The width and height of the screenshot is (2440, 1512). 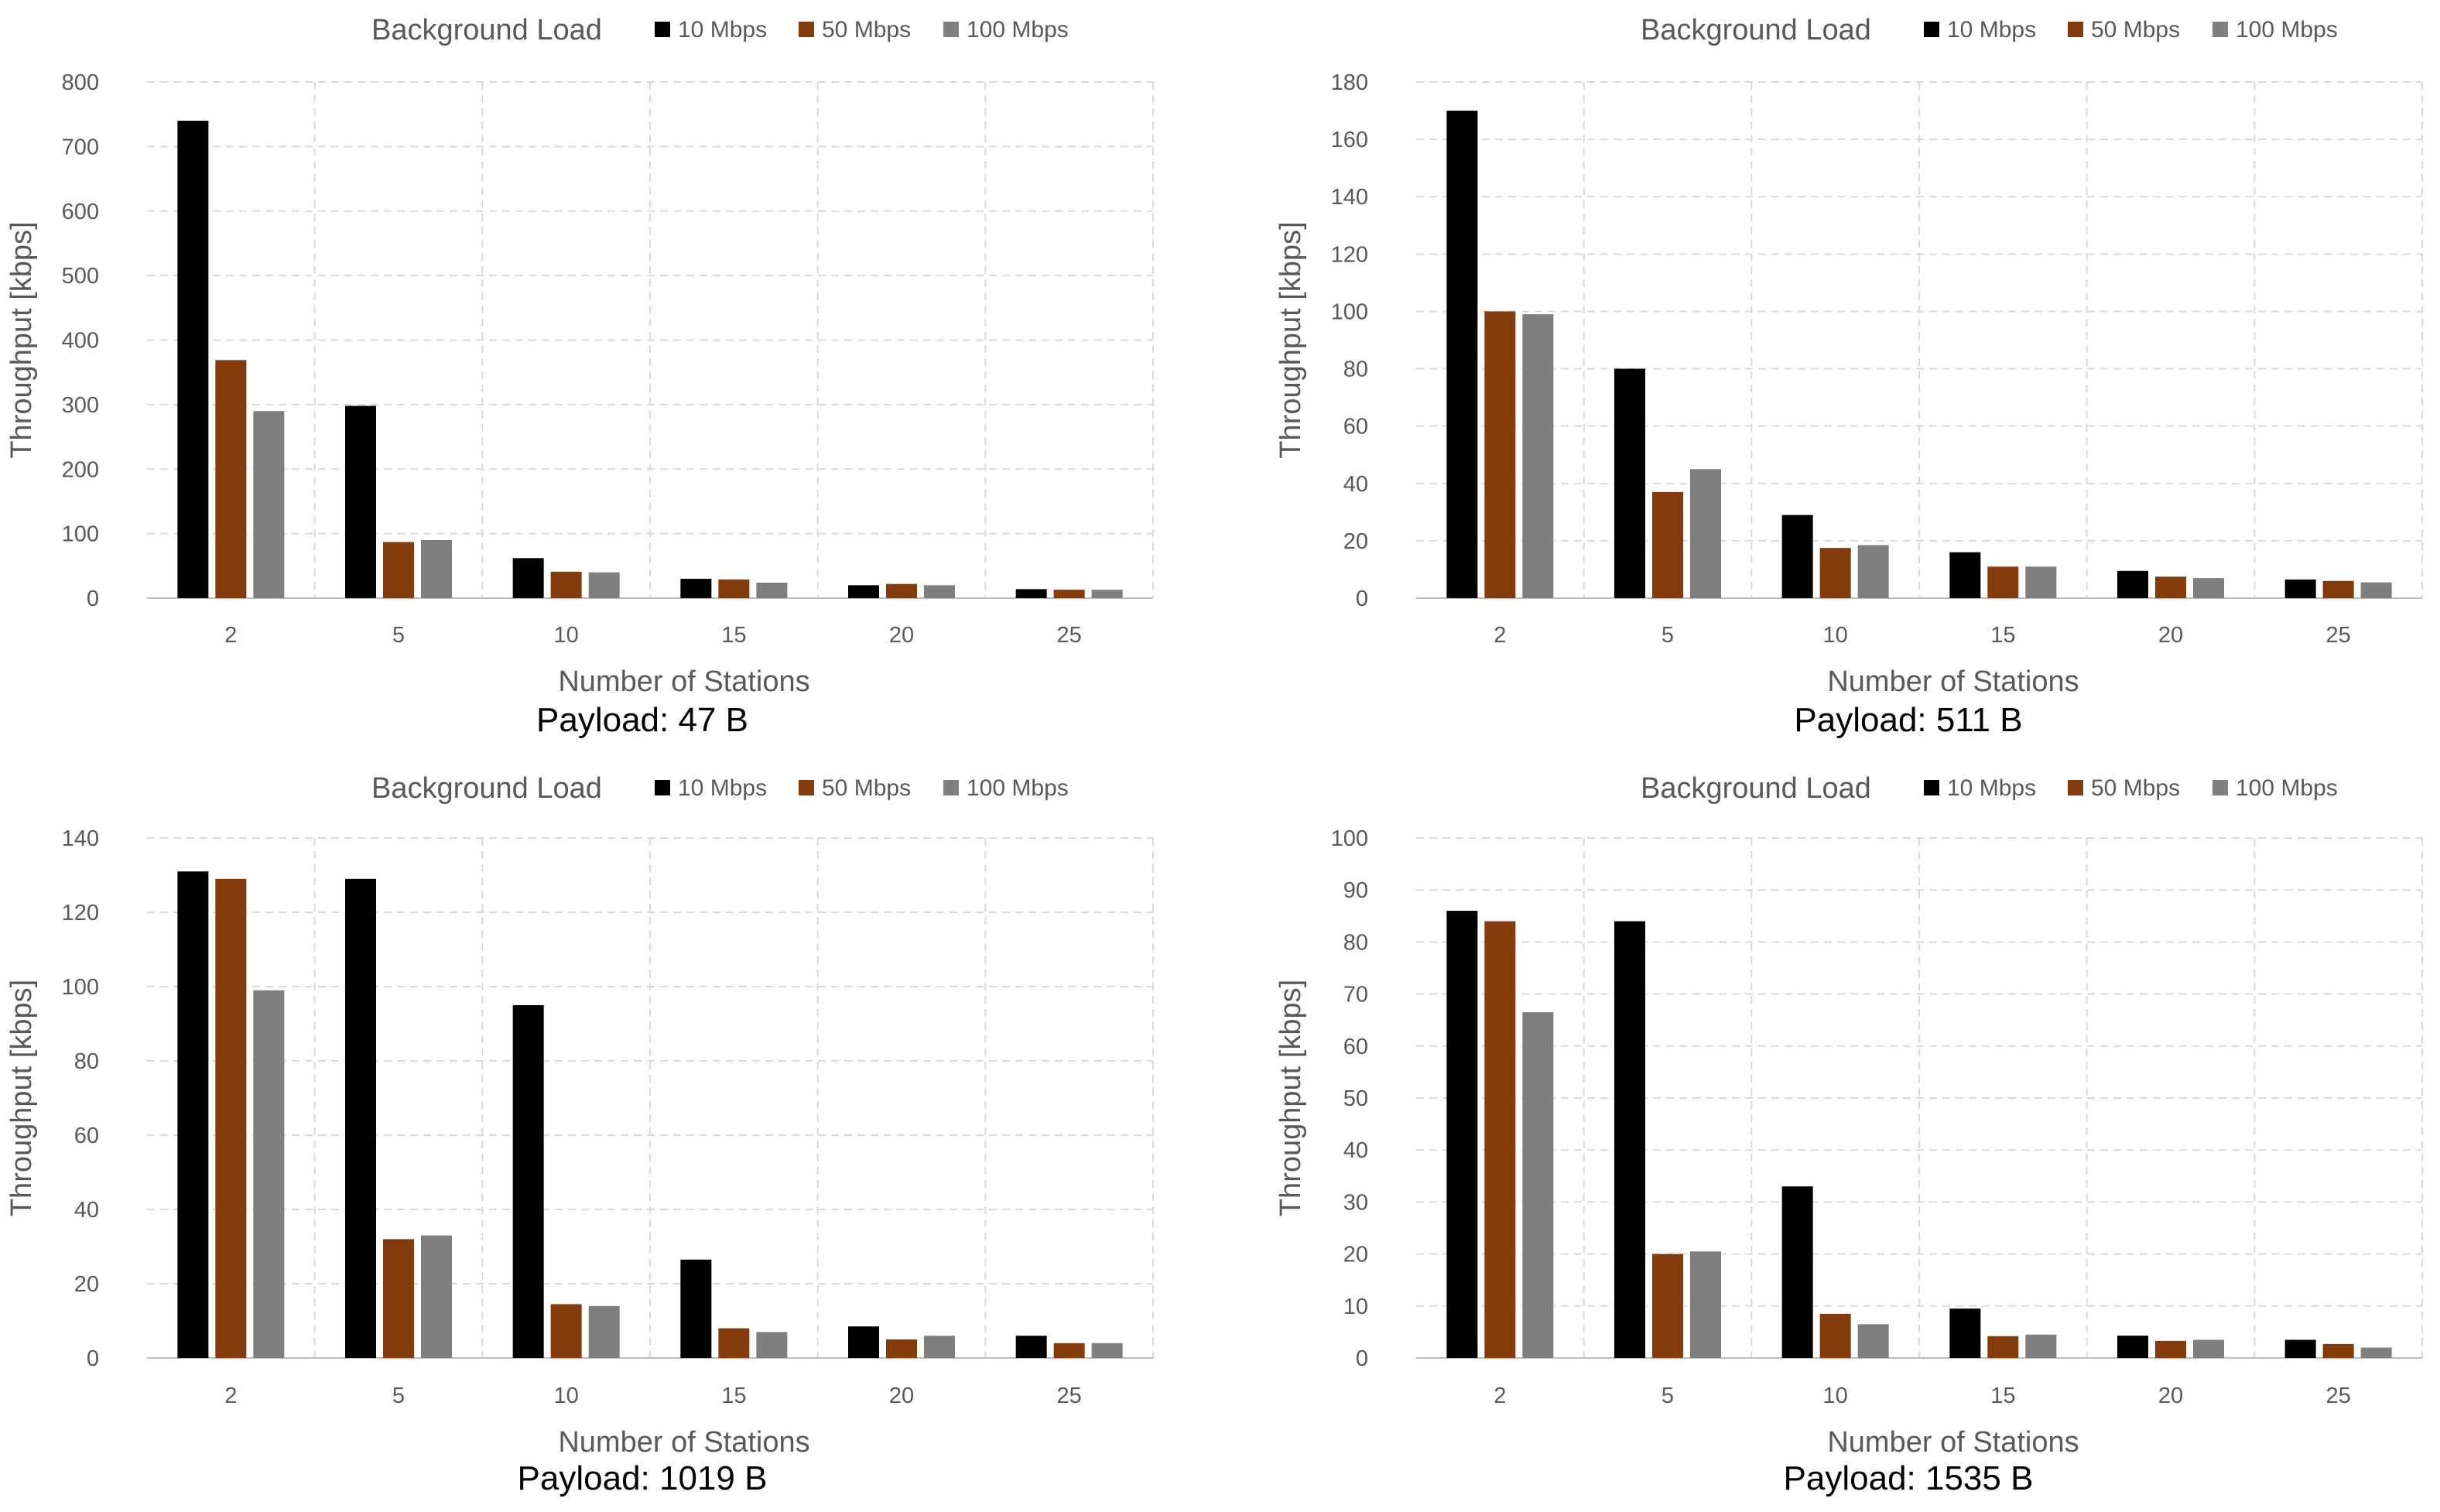 I want to click on y-tick-label: 90, so click(x=1355, y=890).